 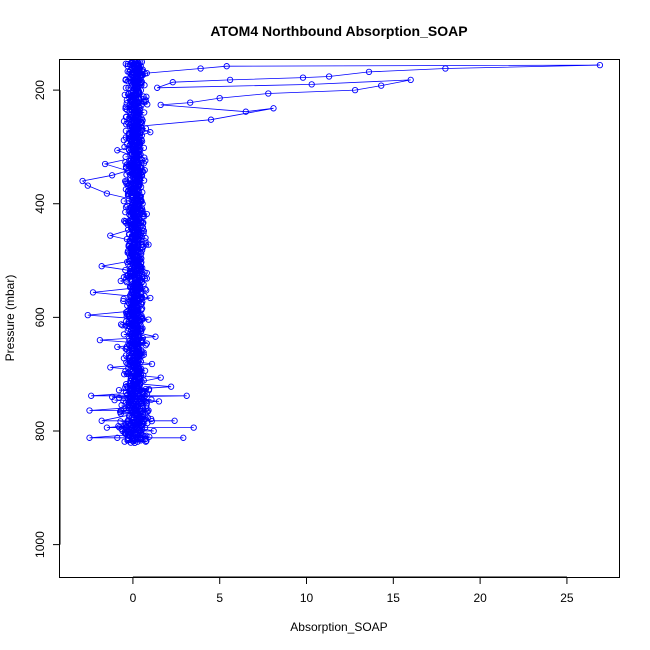 I want to click on y-tick-label: 600, so click(x=40, y=317).